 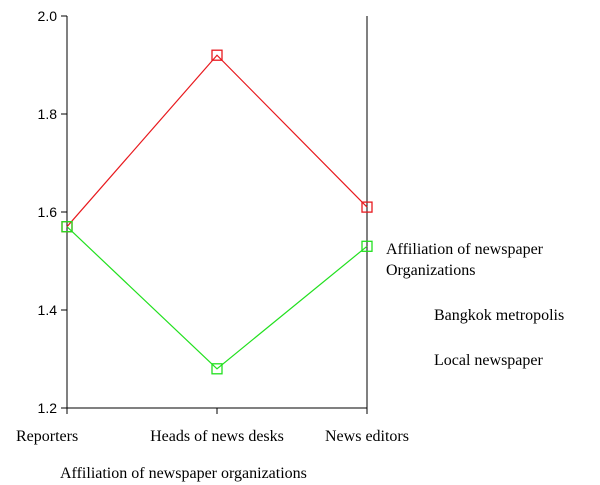 What do you see at coordinates (48, 408) in the screenshot?
I see `y-tick-label: 1.2` at bounding box center [48, 408].